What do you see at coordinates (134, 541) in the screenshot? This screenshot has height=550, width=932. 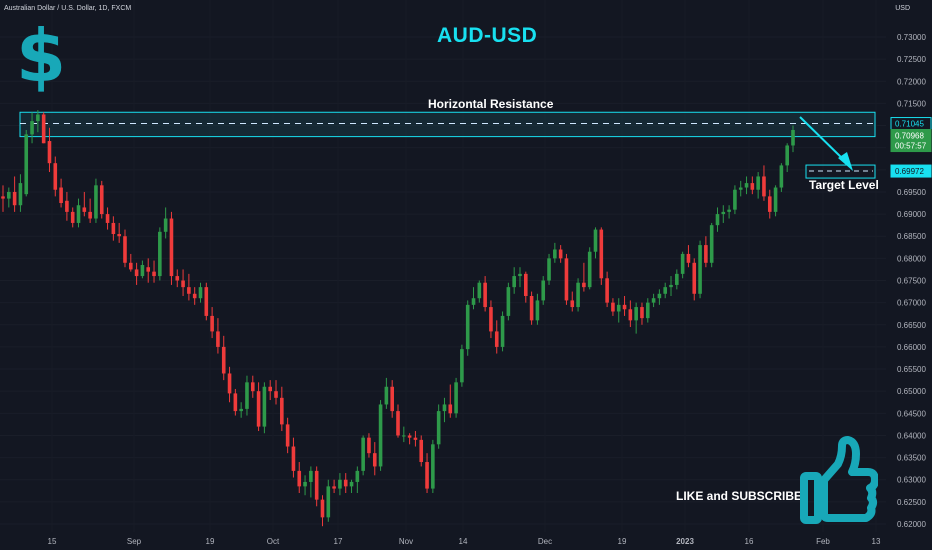 I see `x-tick-label: Sep` at bounding box center [134, 541].